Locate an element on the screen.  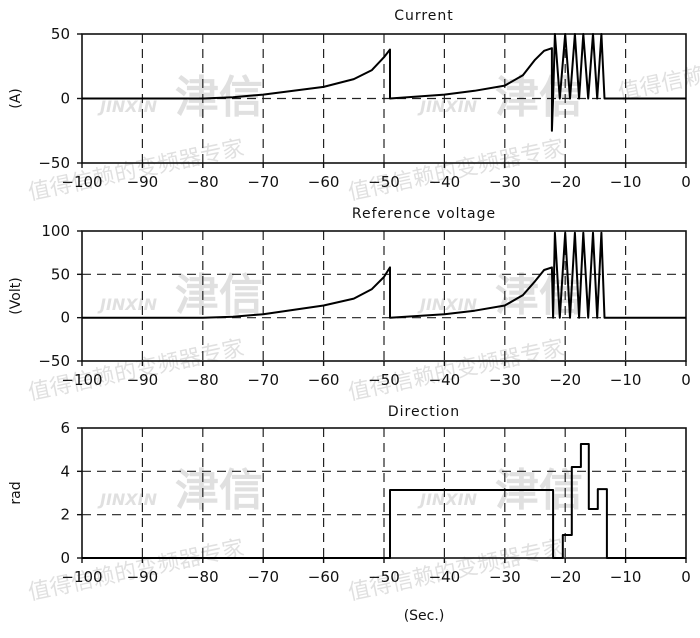
subplot-title: Direction is located at coordinates (424, 412).